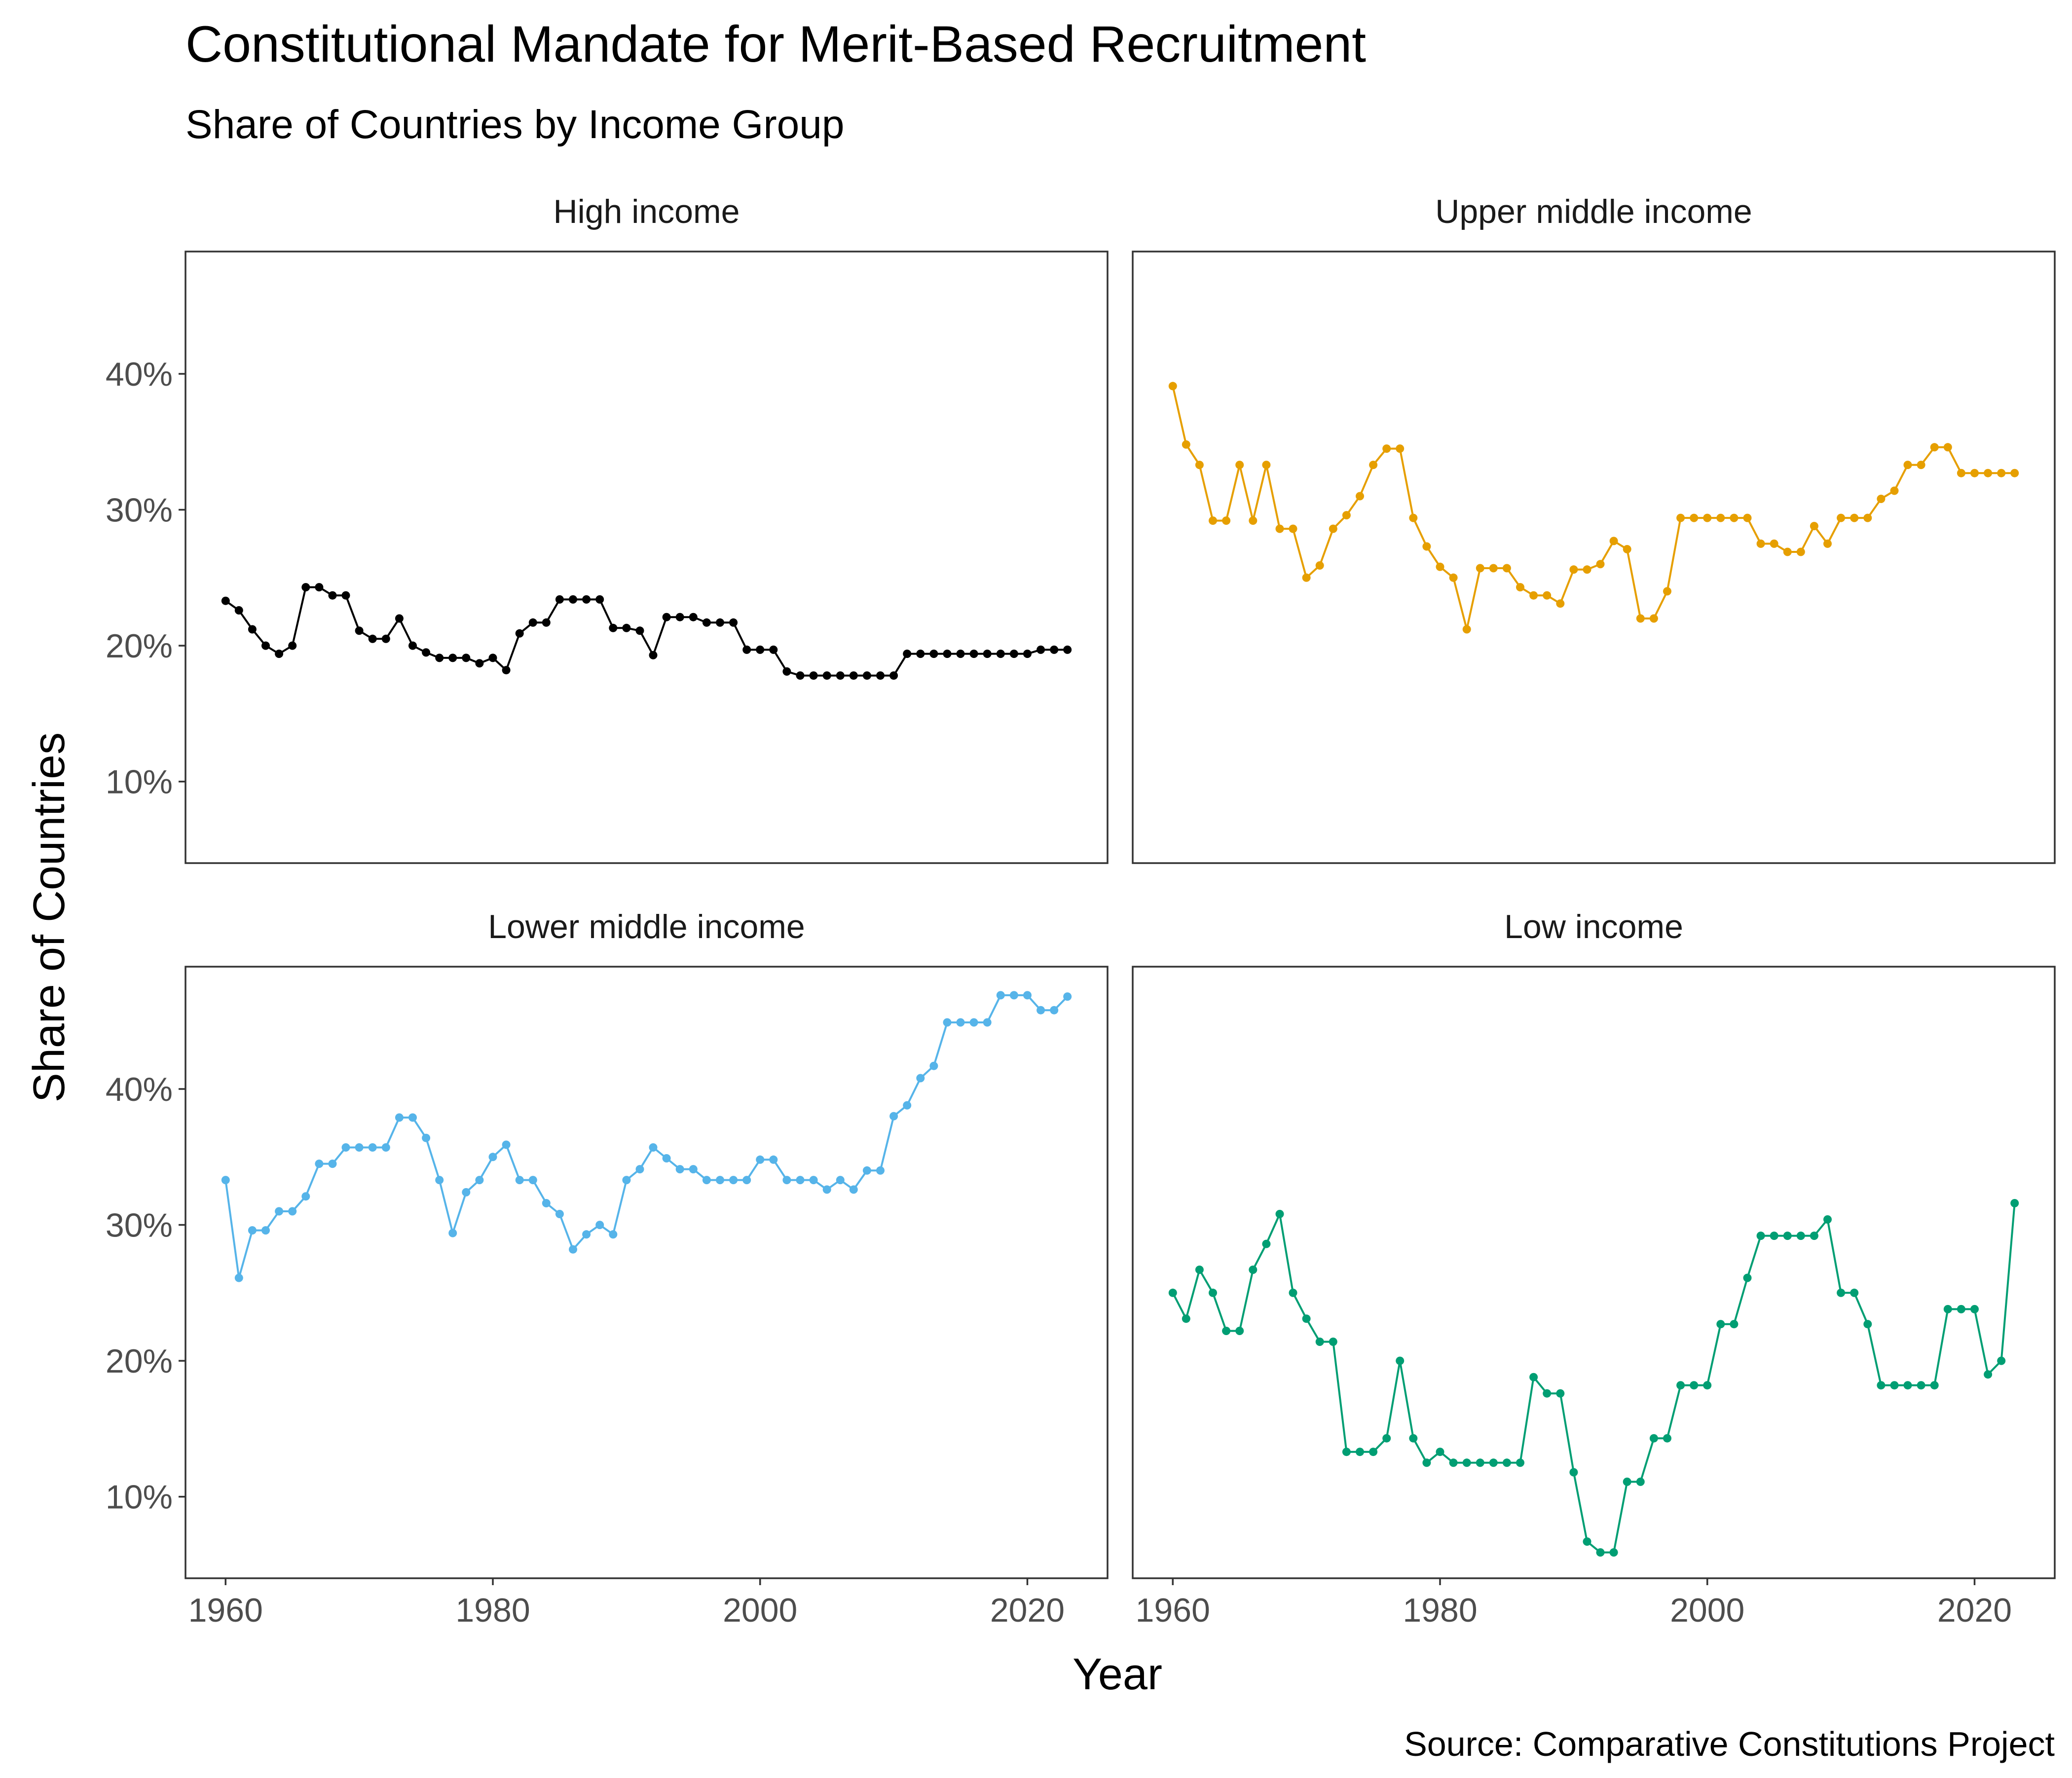 This screenshot has height=1778, width=2072. Describe the element at coordinates (140, 511) in the screenshot. I see `y-tick-label: 30%` at that location.